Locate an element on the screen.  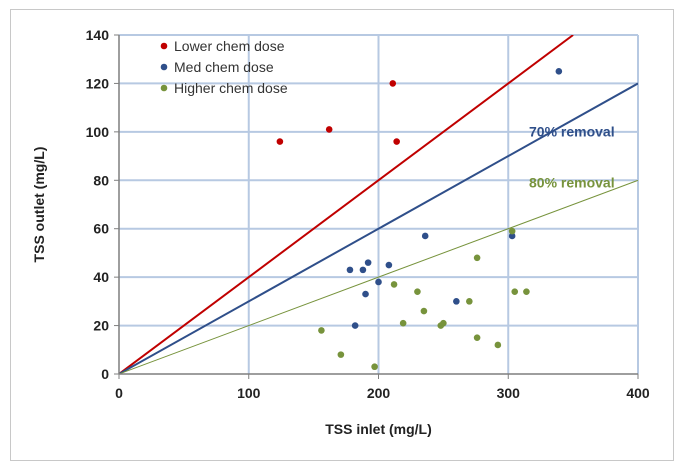
x-tick-label: 300 is located at coordinates (509, 393).